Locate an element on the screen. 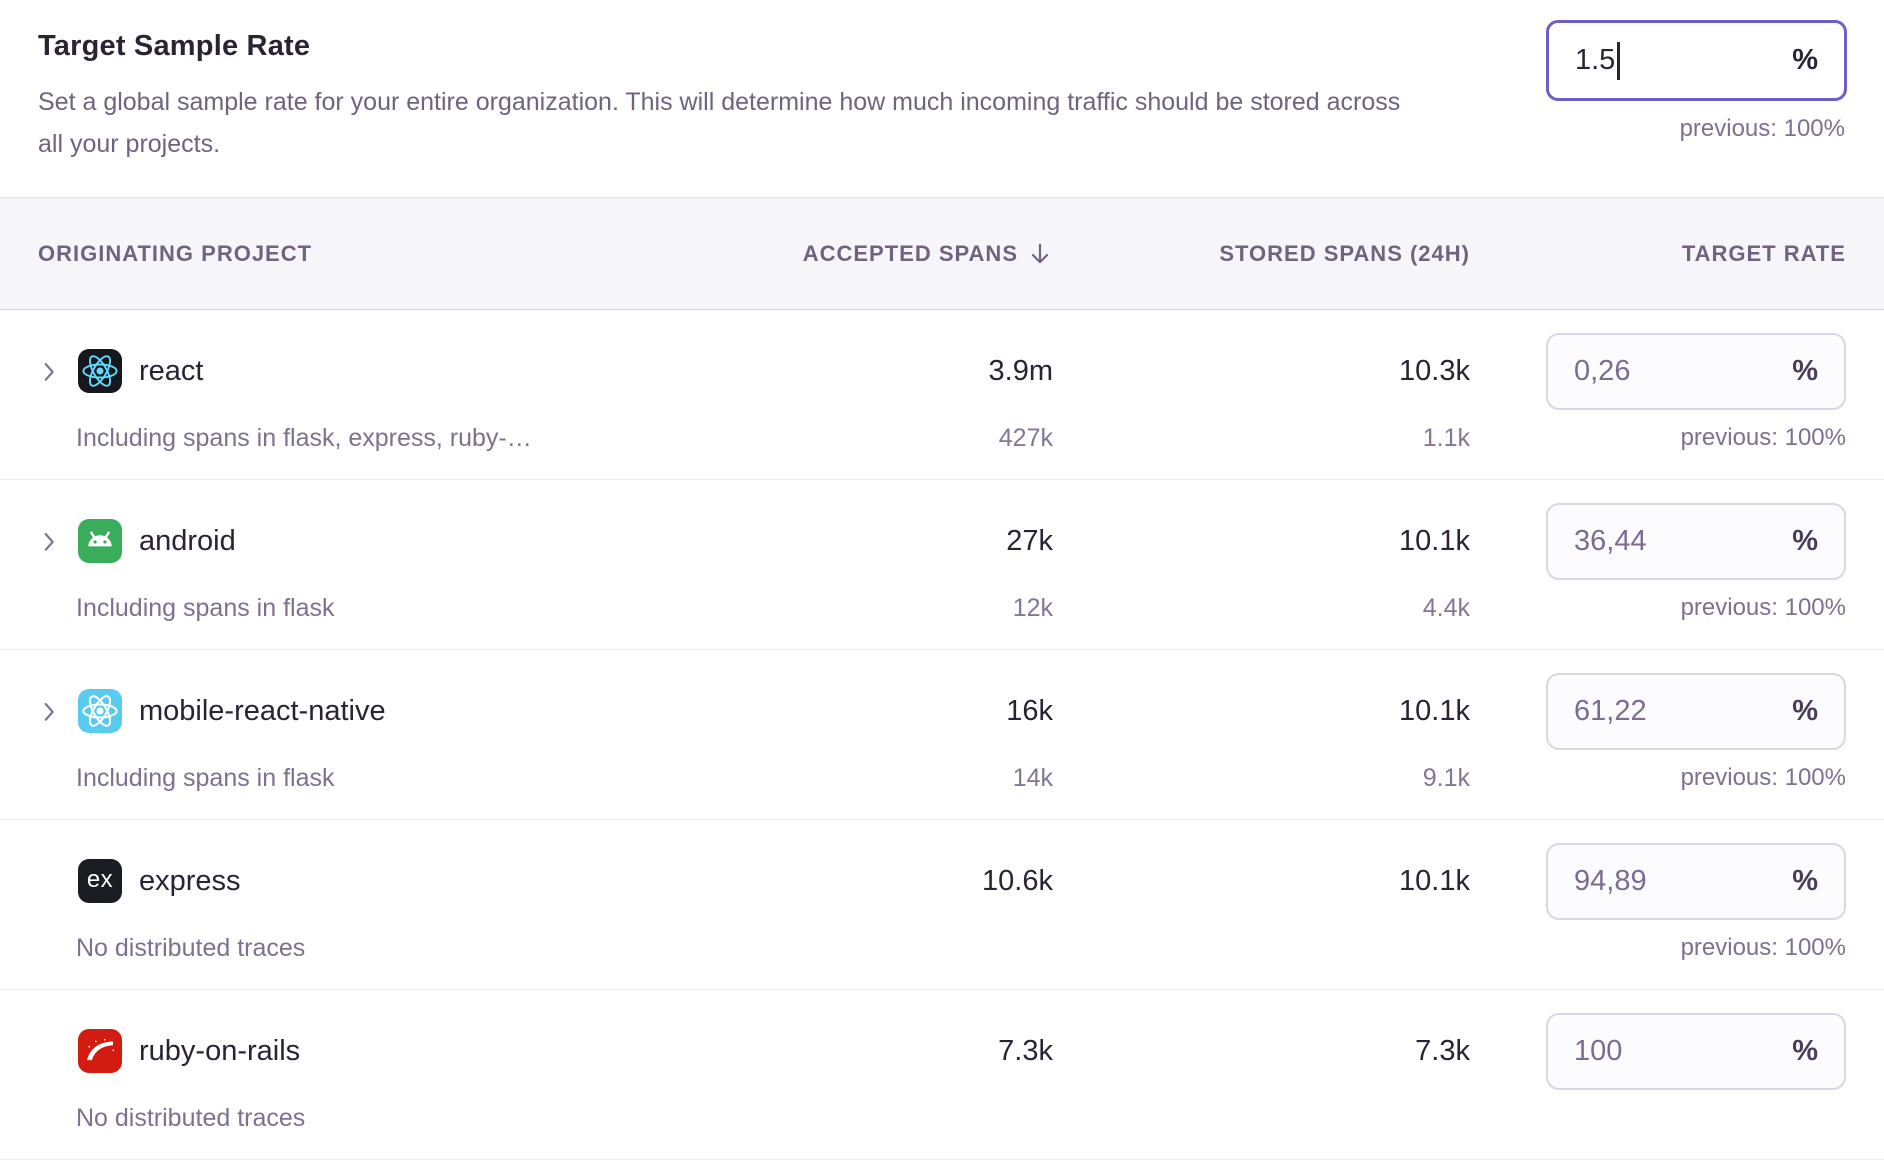 The image size is (1884, 1160). express-platform-icon: ex is located at coordinates (100, 881).